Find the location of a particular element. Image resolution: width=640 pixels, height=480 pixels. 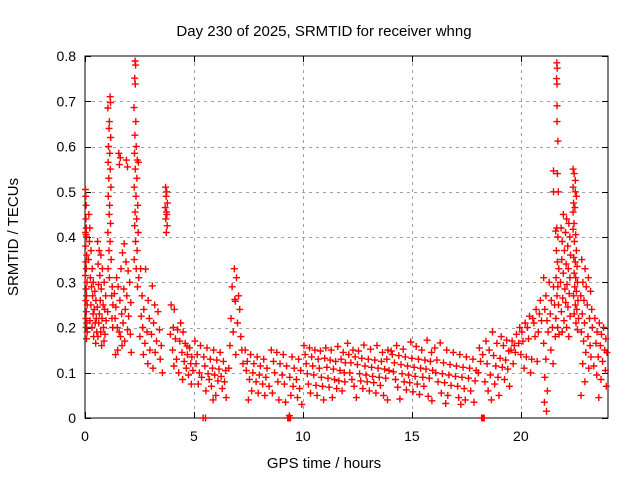

y-tick-label: 0.8 is located at coordinates (67, 56).